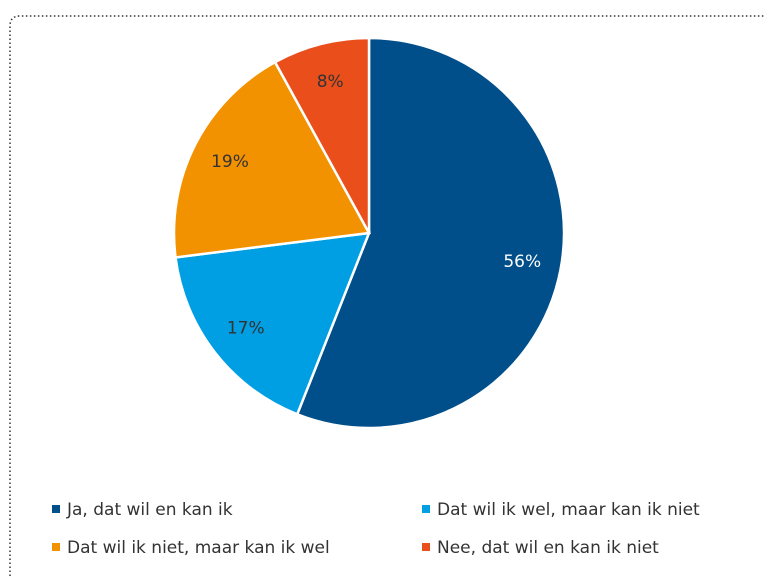  Describe the element at coordinates (548, 548) in the screenshot. I see `legend-label: Nee, dat wil en kan ik niet` at that location.